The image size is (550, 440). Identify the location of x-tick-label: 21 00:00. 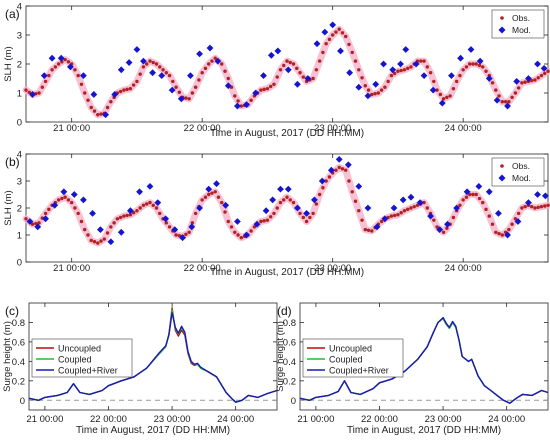
(71, 128).